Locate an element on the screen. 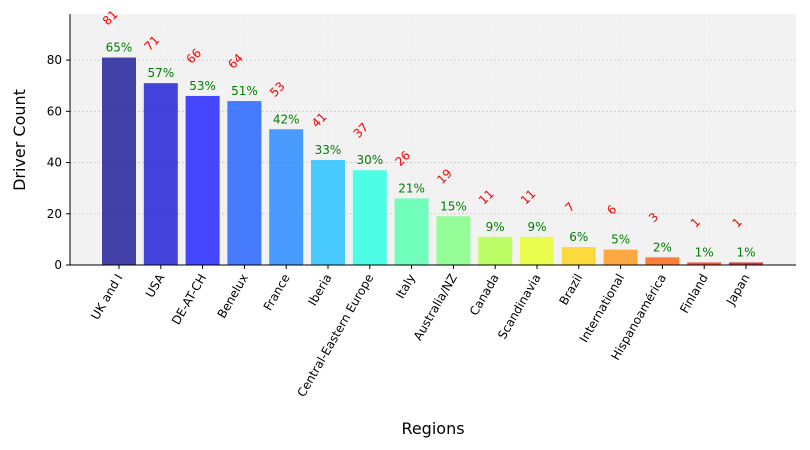 Image resolution: width=810 pixels, height=450 pixels. percent-label: 65% is located at coordinates (119, 48).